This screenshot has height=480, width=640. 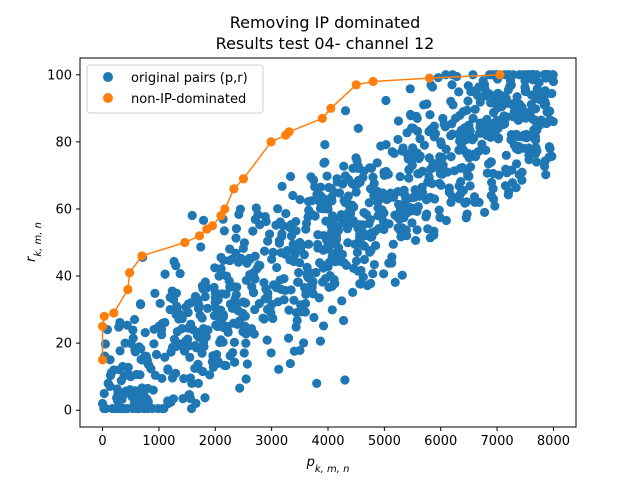 I want to click on x-tick-label: 8000, so click(x=553, y=441).